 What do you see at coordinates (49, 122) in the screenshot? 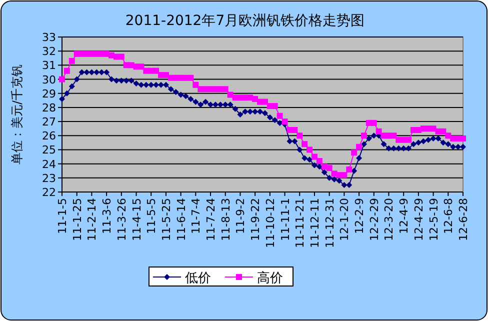
I see `y-tick-label: 27` at bounding box center [49, 122].